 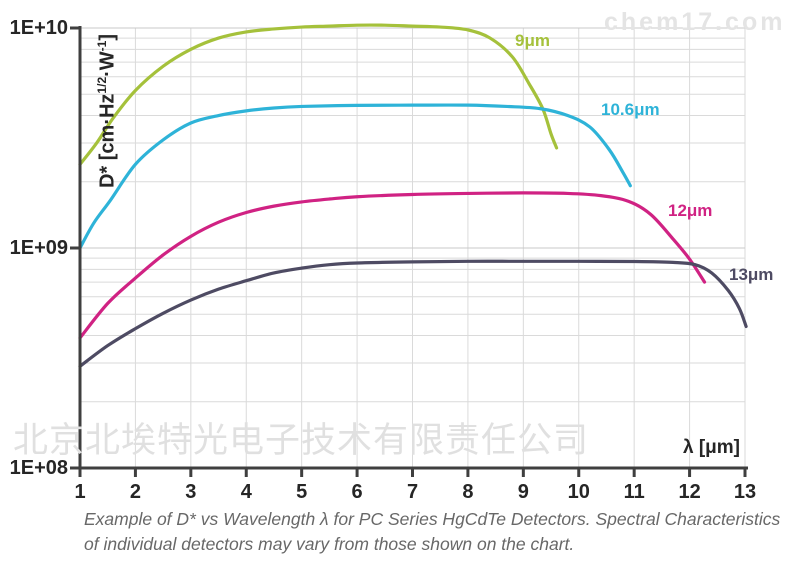 I want to click on series-label-13μm: 13μm, so click(x=751, y=274).